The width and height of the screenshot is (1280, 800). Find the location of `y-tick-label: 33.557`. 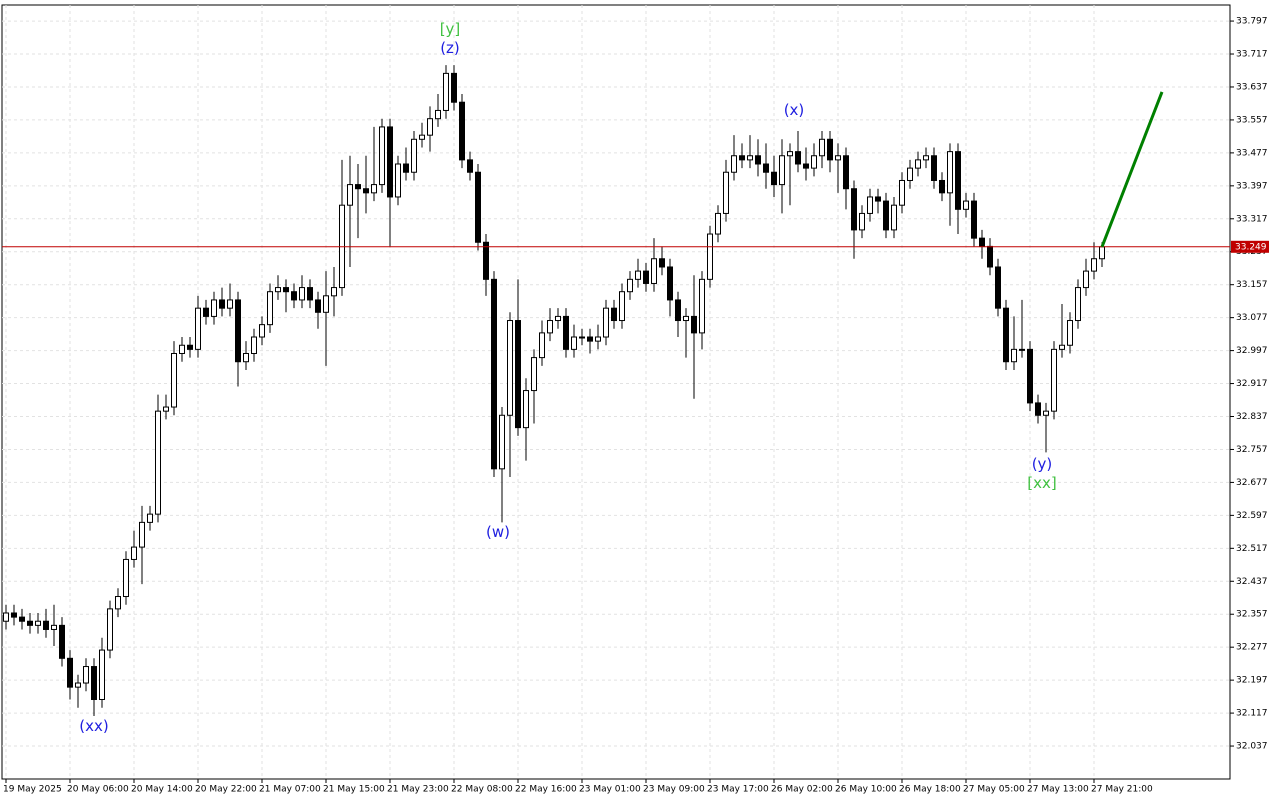

y-tick-label: 33.557 is located at coordinates (1252, 120).